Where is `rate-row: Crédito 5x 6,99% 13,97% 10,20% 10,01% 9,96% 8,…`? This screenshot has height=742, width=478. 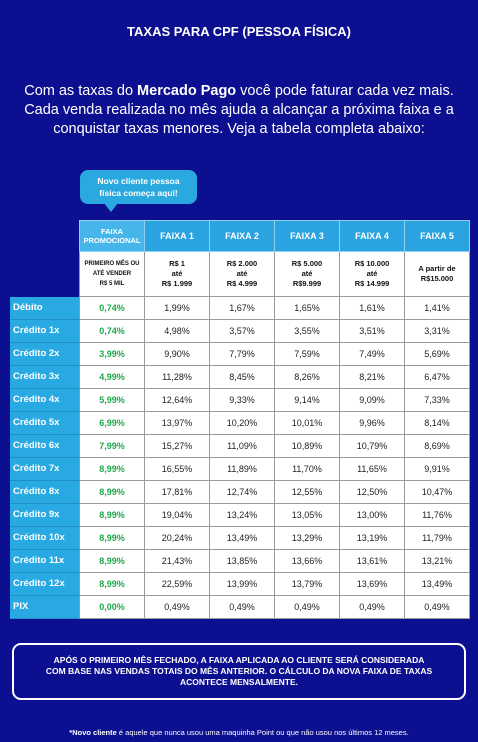 rate-row: Crédito 5x 6,99% 13,97% 10,20% 10,01% 9,96% 8,… is located at coordinates (240, 422).